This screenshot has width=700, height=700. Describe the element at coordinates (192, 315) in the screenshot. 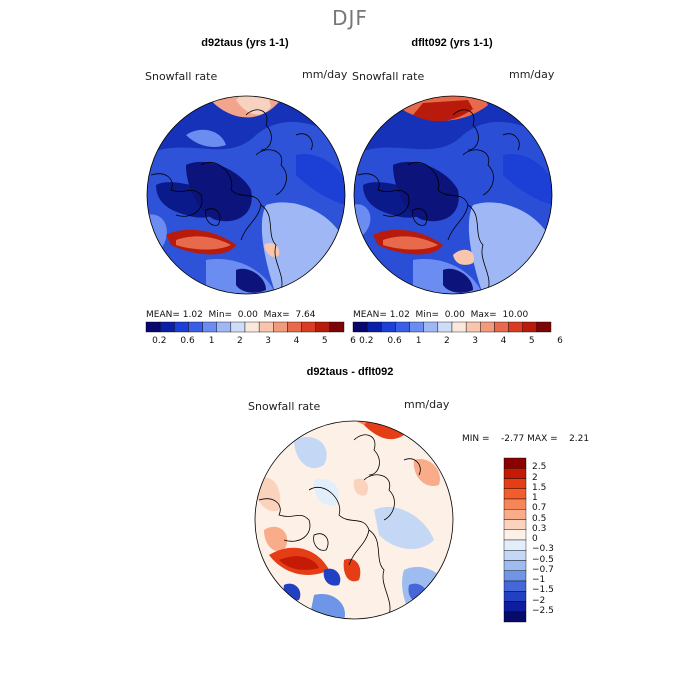

I see `panel-1-mean-value: 1.02` at that location.